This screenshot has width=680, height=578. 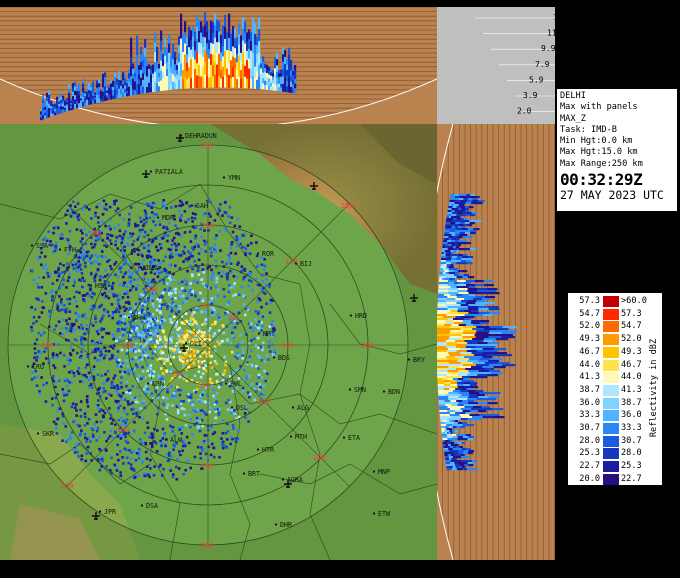 I want to click on place-label-sah: SAH, so click(x=202, y=206).